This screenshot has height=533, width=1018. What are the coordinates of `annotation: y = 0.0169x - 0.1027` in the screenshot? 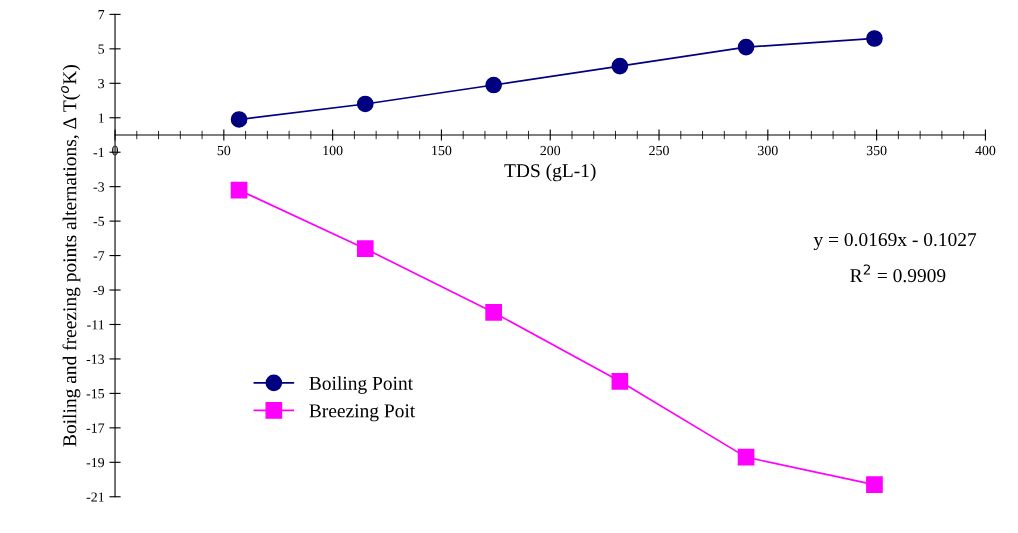 It's located at (895, 242).